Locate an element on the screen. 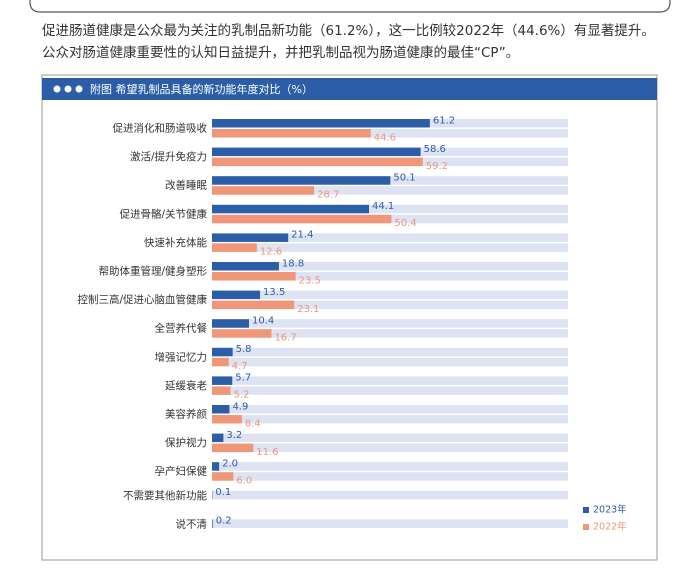 Image resolution: width=700 pixels, height=568 pixels. value-label: 61.2 is located at coordinates (444, 120).